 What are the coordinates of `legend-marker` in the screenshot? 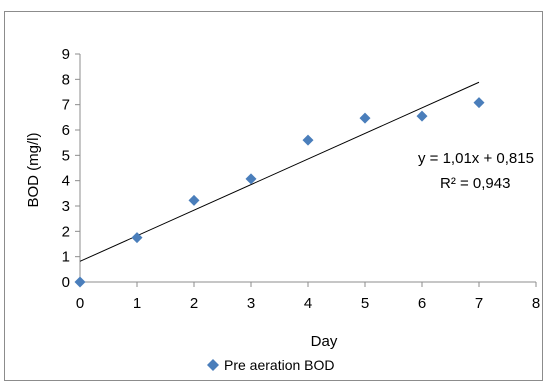 It's located at (213, 365).